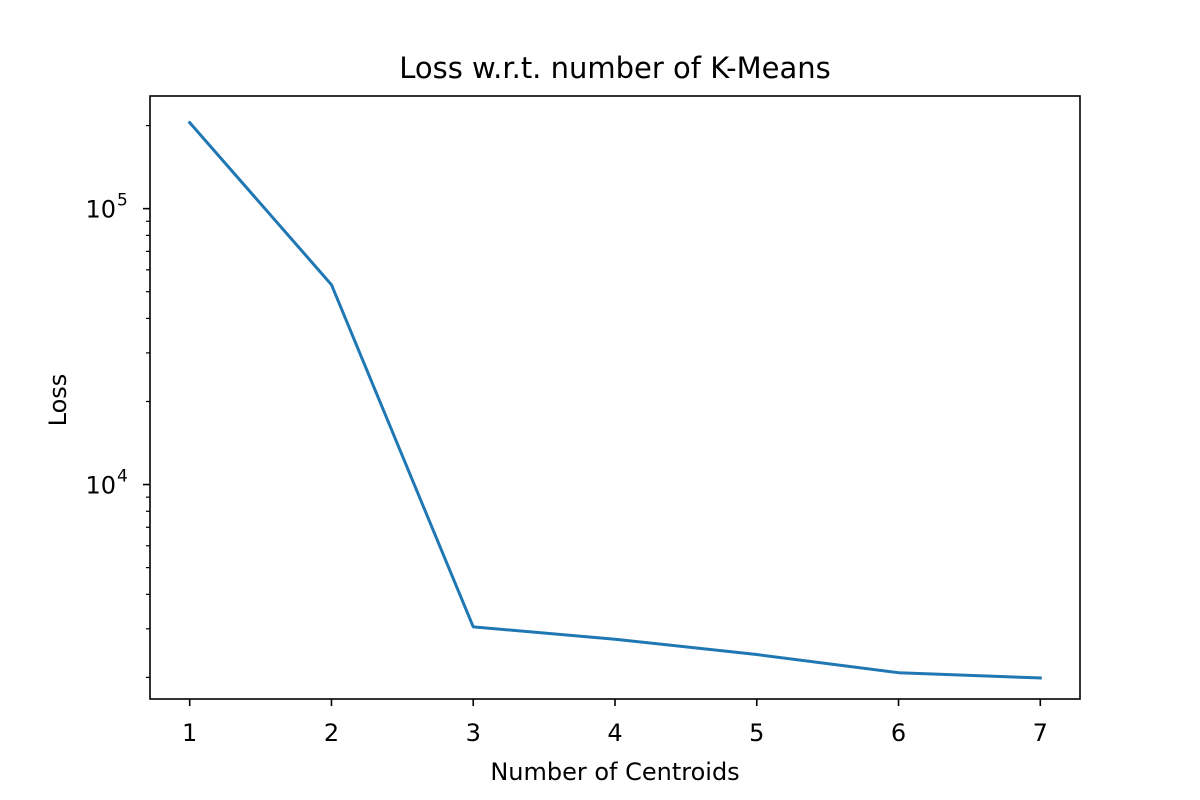 This screenshot has width=1200, height=800. I want to click on x-tick-label: 2, so click(331, 733).